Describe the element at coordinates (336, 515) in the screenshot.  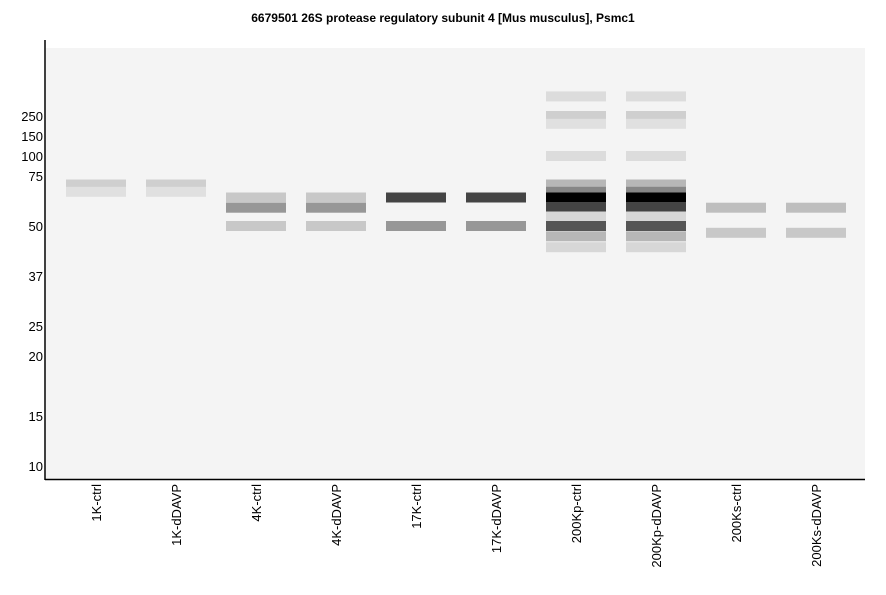
I see `lane-label: 4K-dDAVP` at that location.